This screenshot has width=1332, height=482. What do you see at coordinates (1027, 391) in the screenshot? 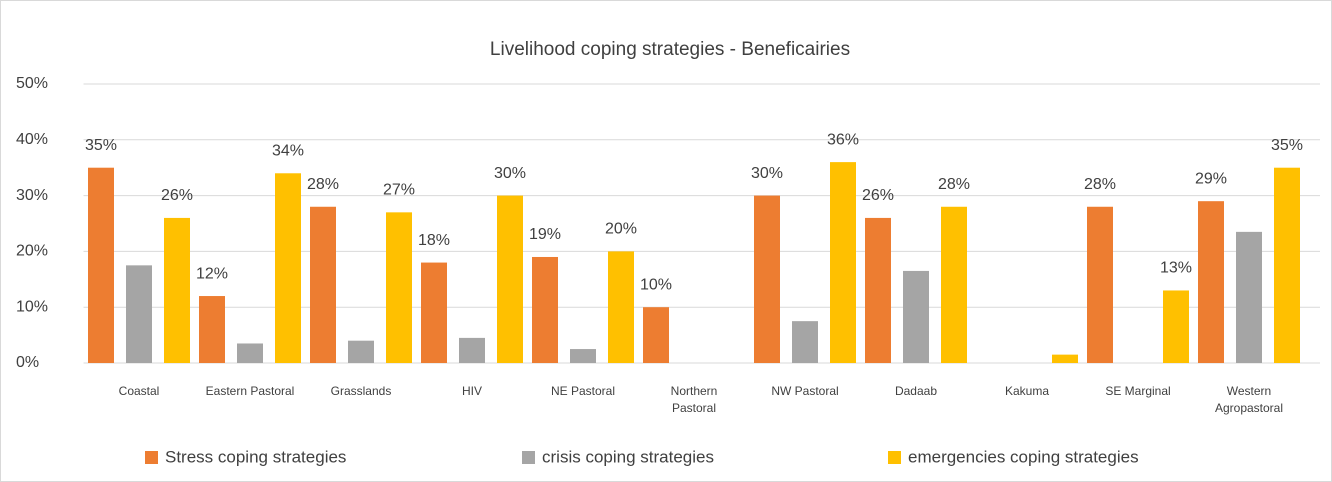
I see `x-tick-label: Kakuma` at bounding box center [1027, 391].